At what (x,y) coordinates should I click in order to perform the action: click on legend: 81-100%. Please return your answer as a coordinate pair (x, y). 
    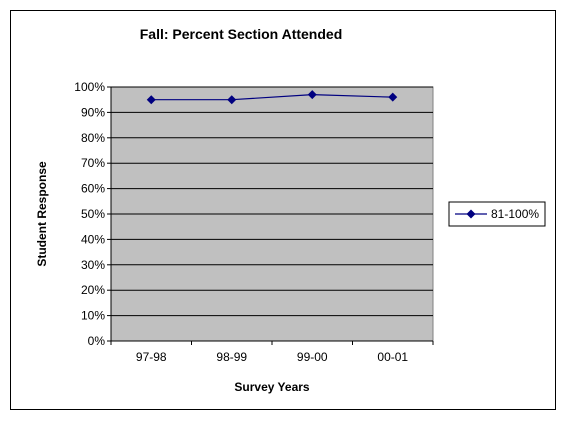
    Looking at the image, I should click on (497, 214).